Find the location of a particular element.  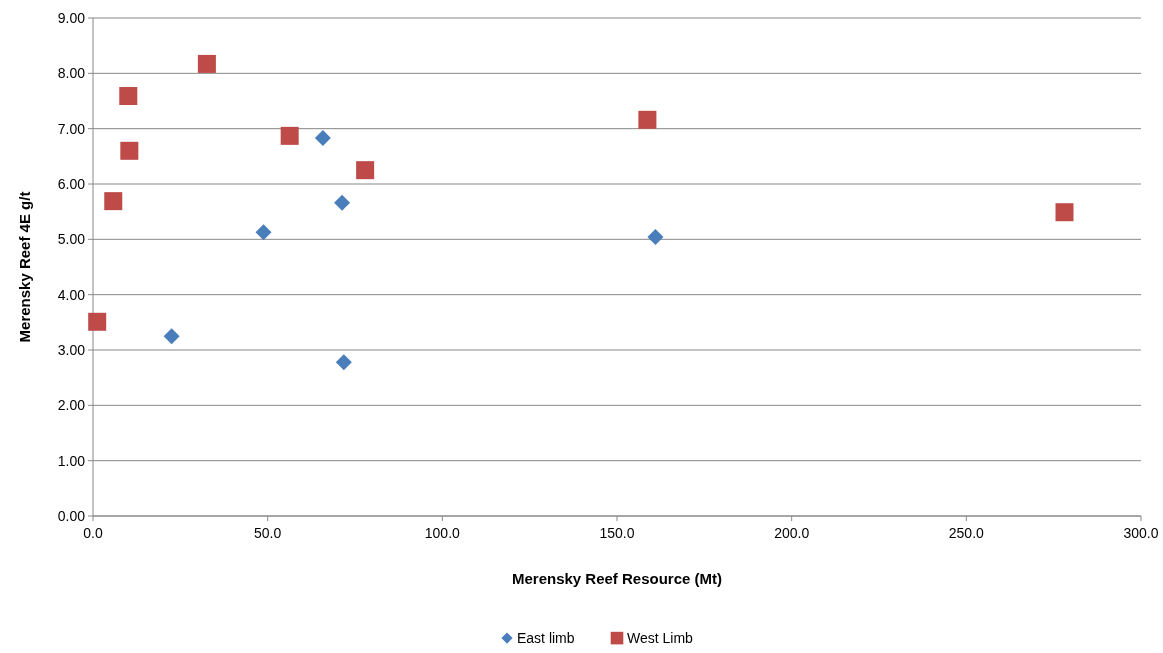

x-tick-label: 0.0 is located at coordinates (93, 533).